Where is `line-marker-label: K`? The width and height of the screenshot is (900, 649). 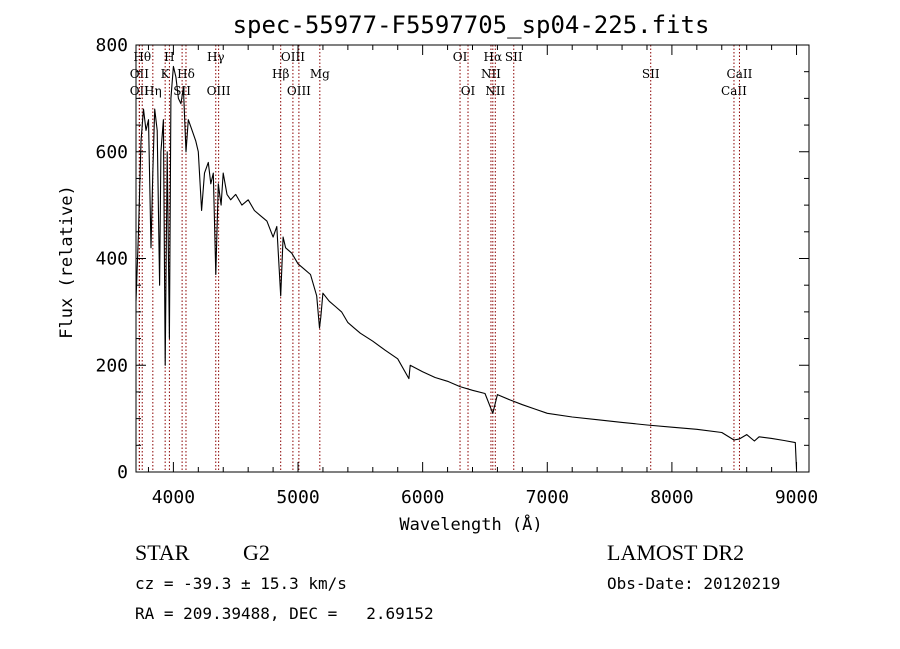
line-marker-label: K is located at coordinates (166, 74).